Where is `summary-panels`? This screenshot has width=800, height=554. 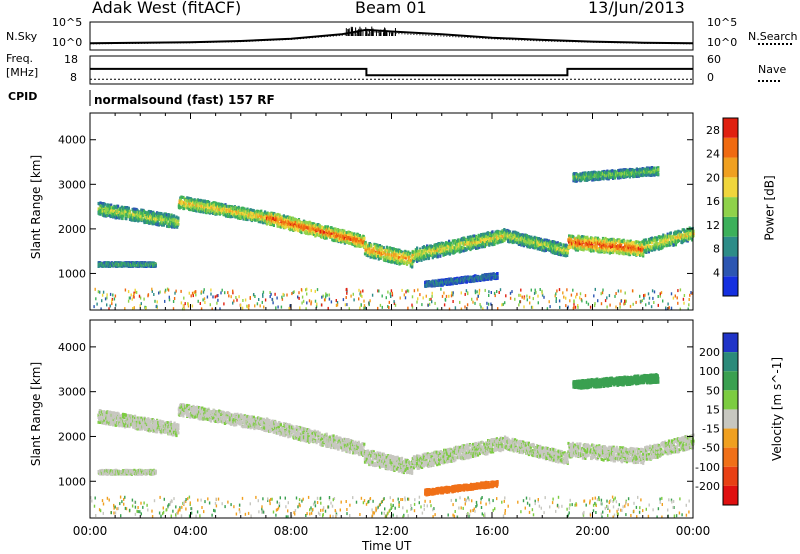 summary-panels is located at coordinates (391, 64).